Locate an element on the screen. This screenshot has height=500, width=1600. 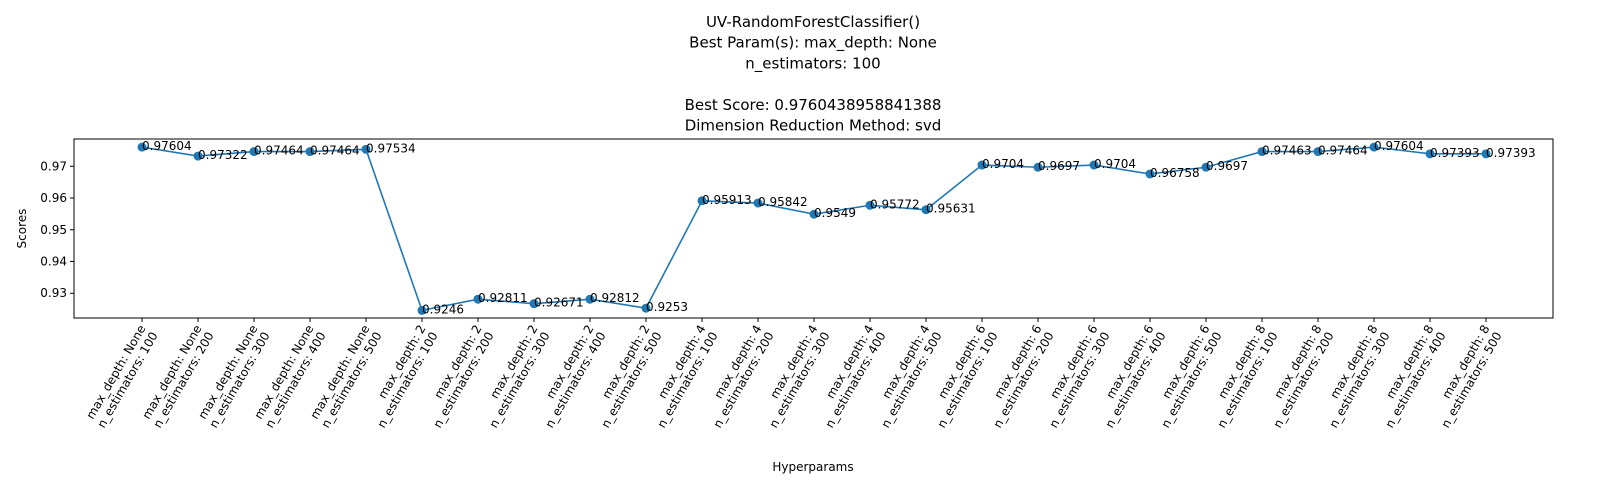
y-axis-label: Scores is located at coordinates (22, 229).